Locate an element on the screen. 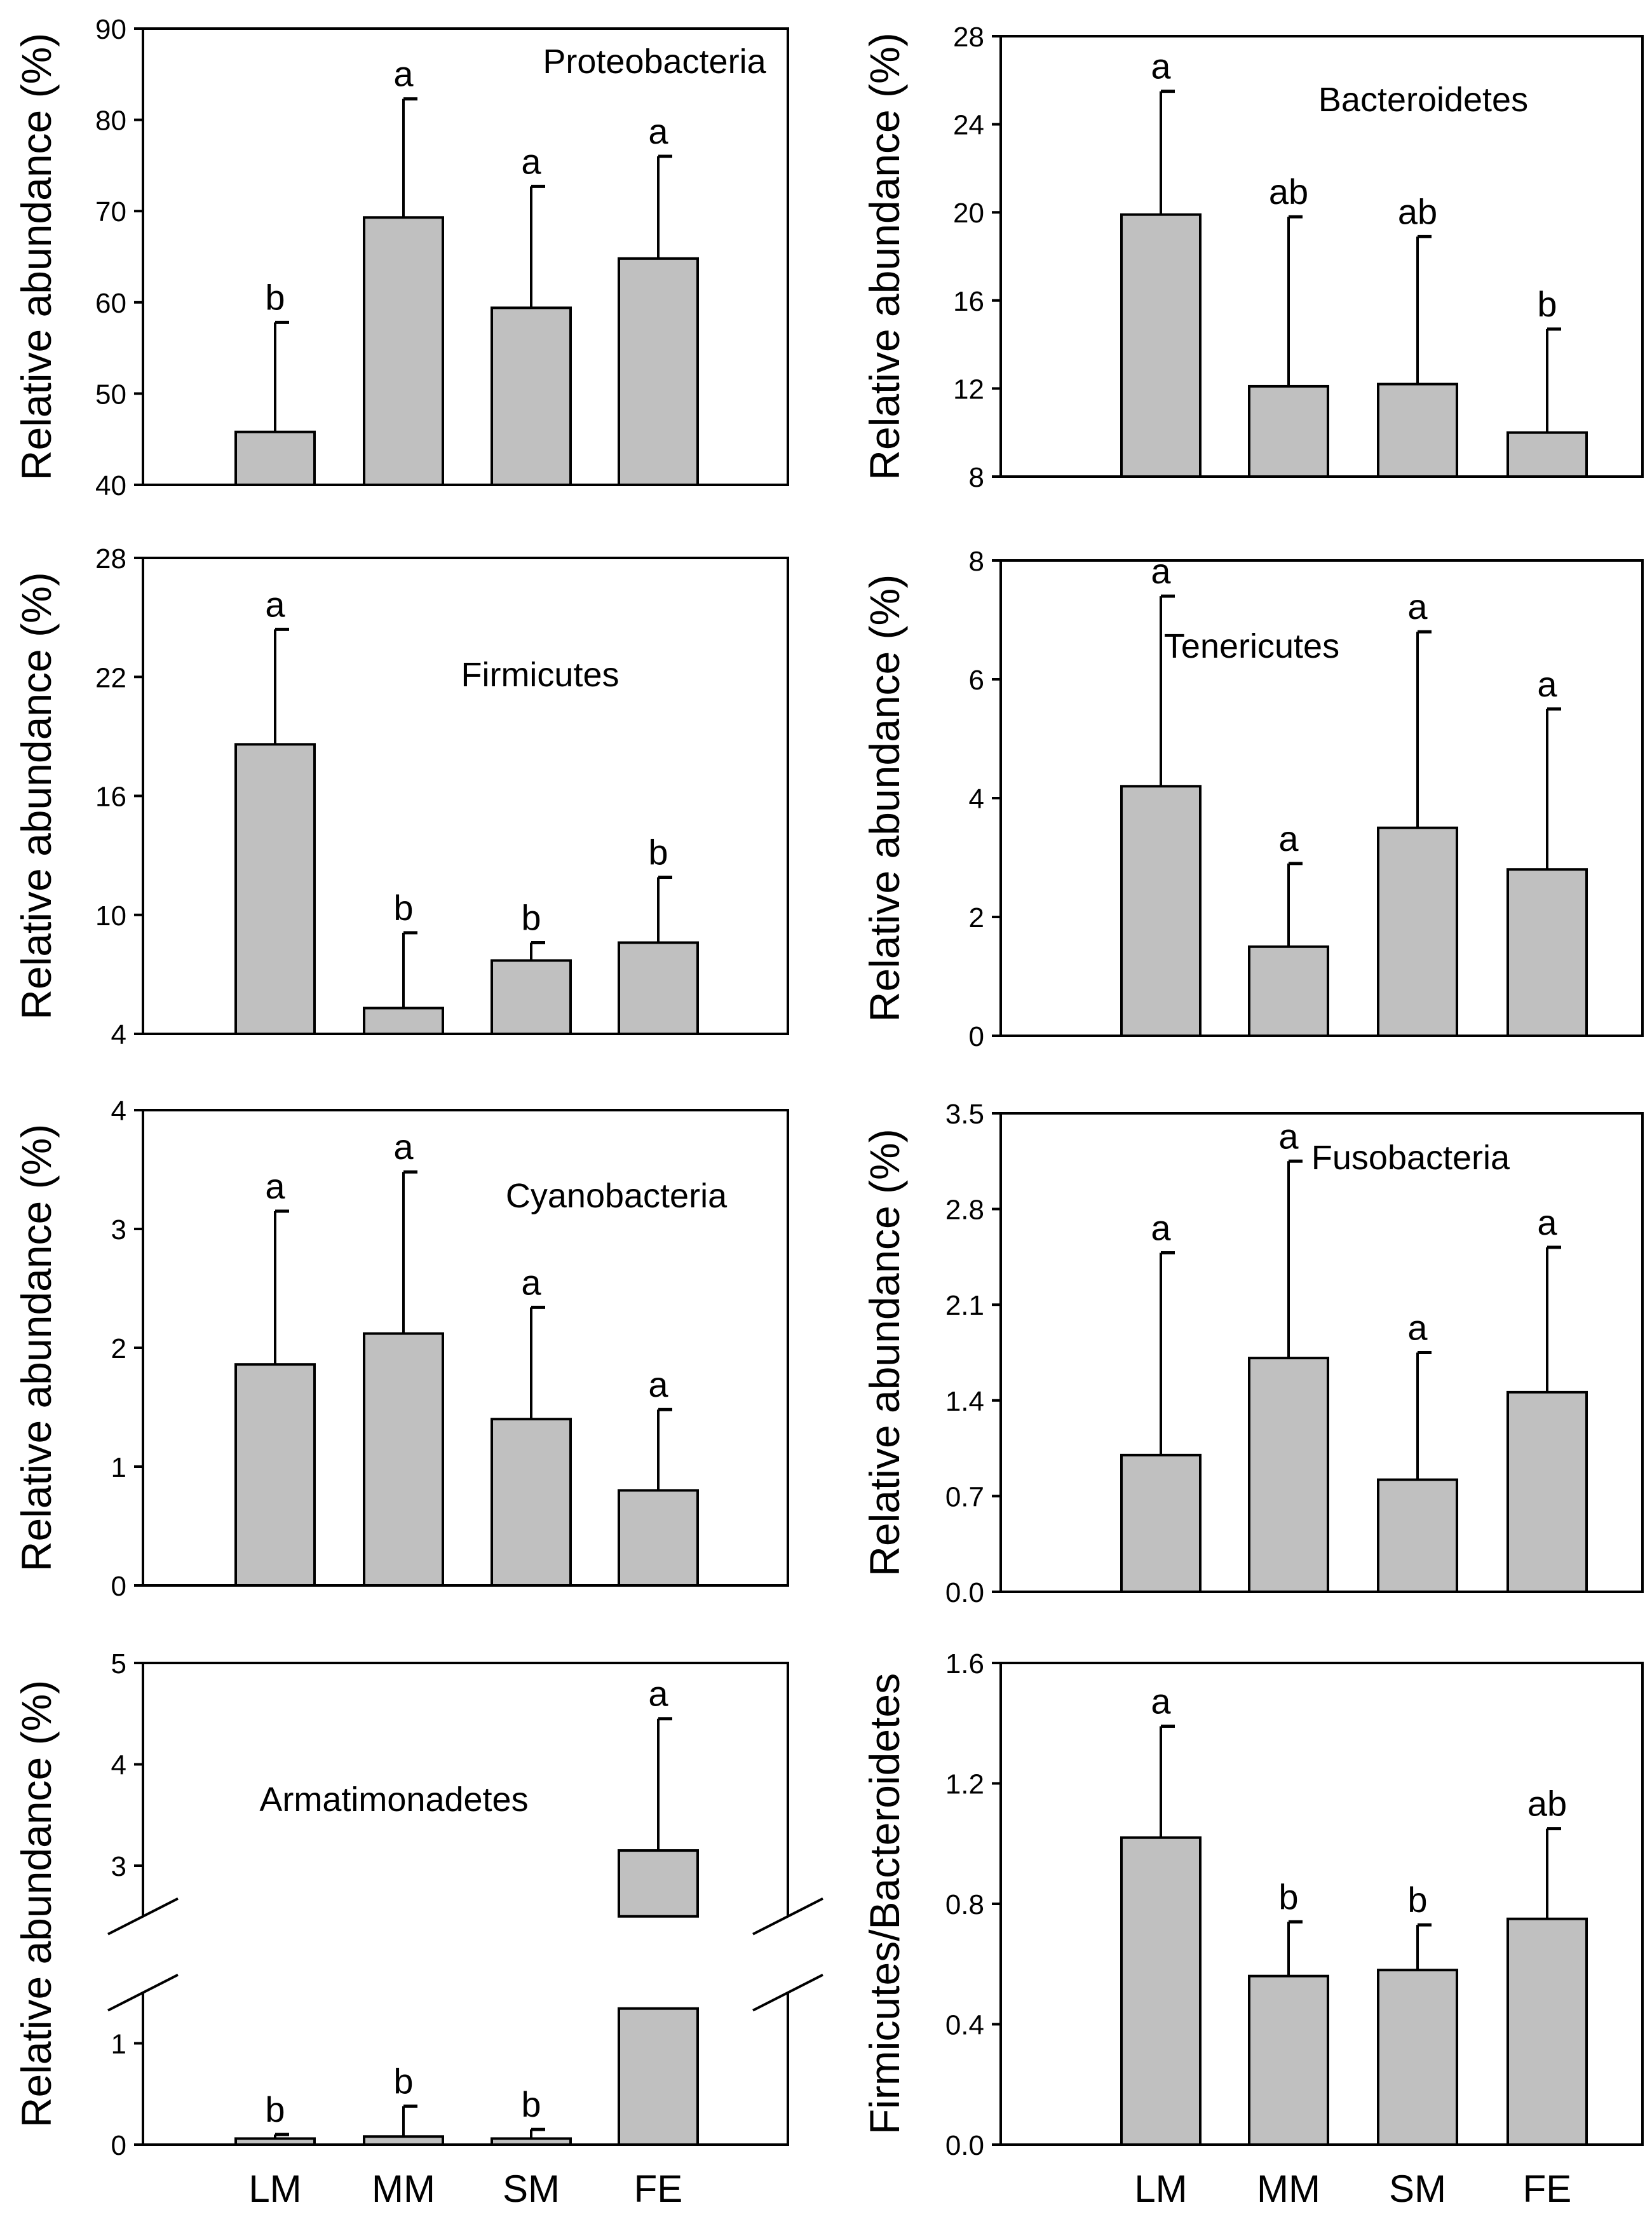 The height and width of the screenshot is (2219, 1652). y-tick-label: 3 is located at coordinates (118, 1229).